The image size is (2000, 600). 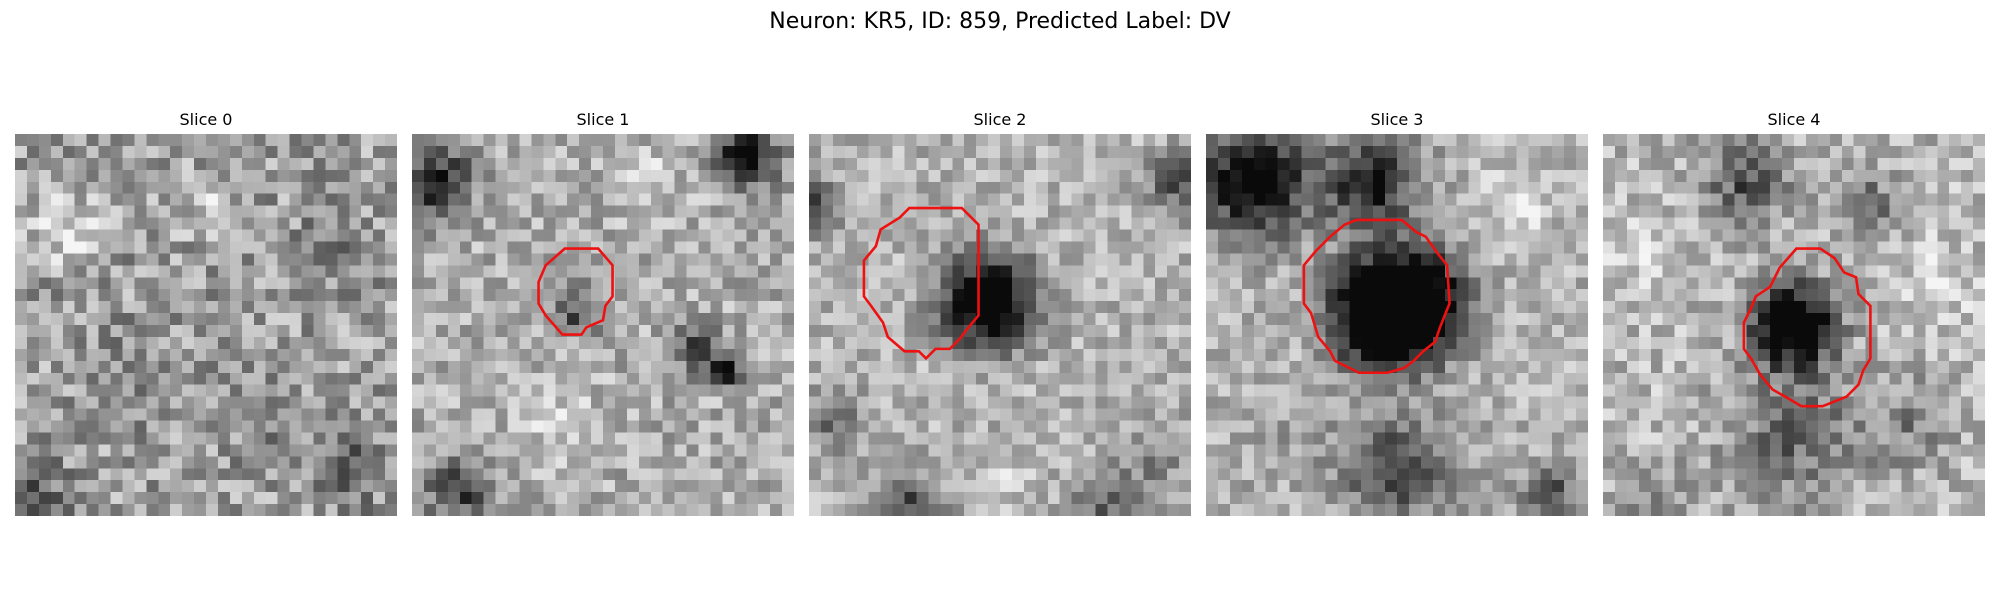 What do you see at coordinates (1000, 122) in the screenshot?
I see `slice-title-2: Slice 2` at bounding box center [1000, 122].